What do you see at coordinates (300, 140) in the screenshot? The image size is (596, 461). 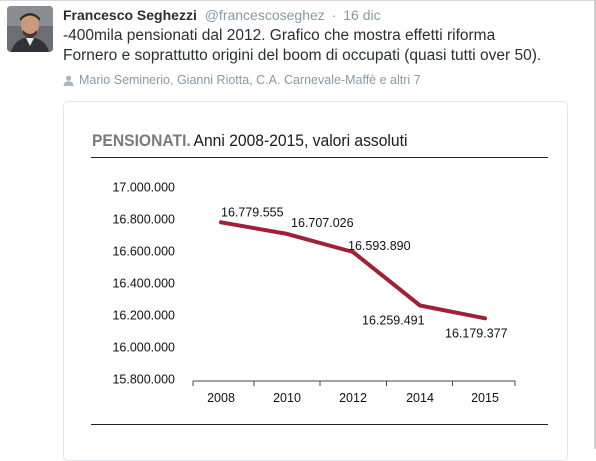 I see `chart-subtitle: Anni 2008-2015, valori assoluti` at bounding box center [300, 140].